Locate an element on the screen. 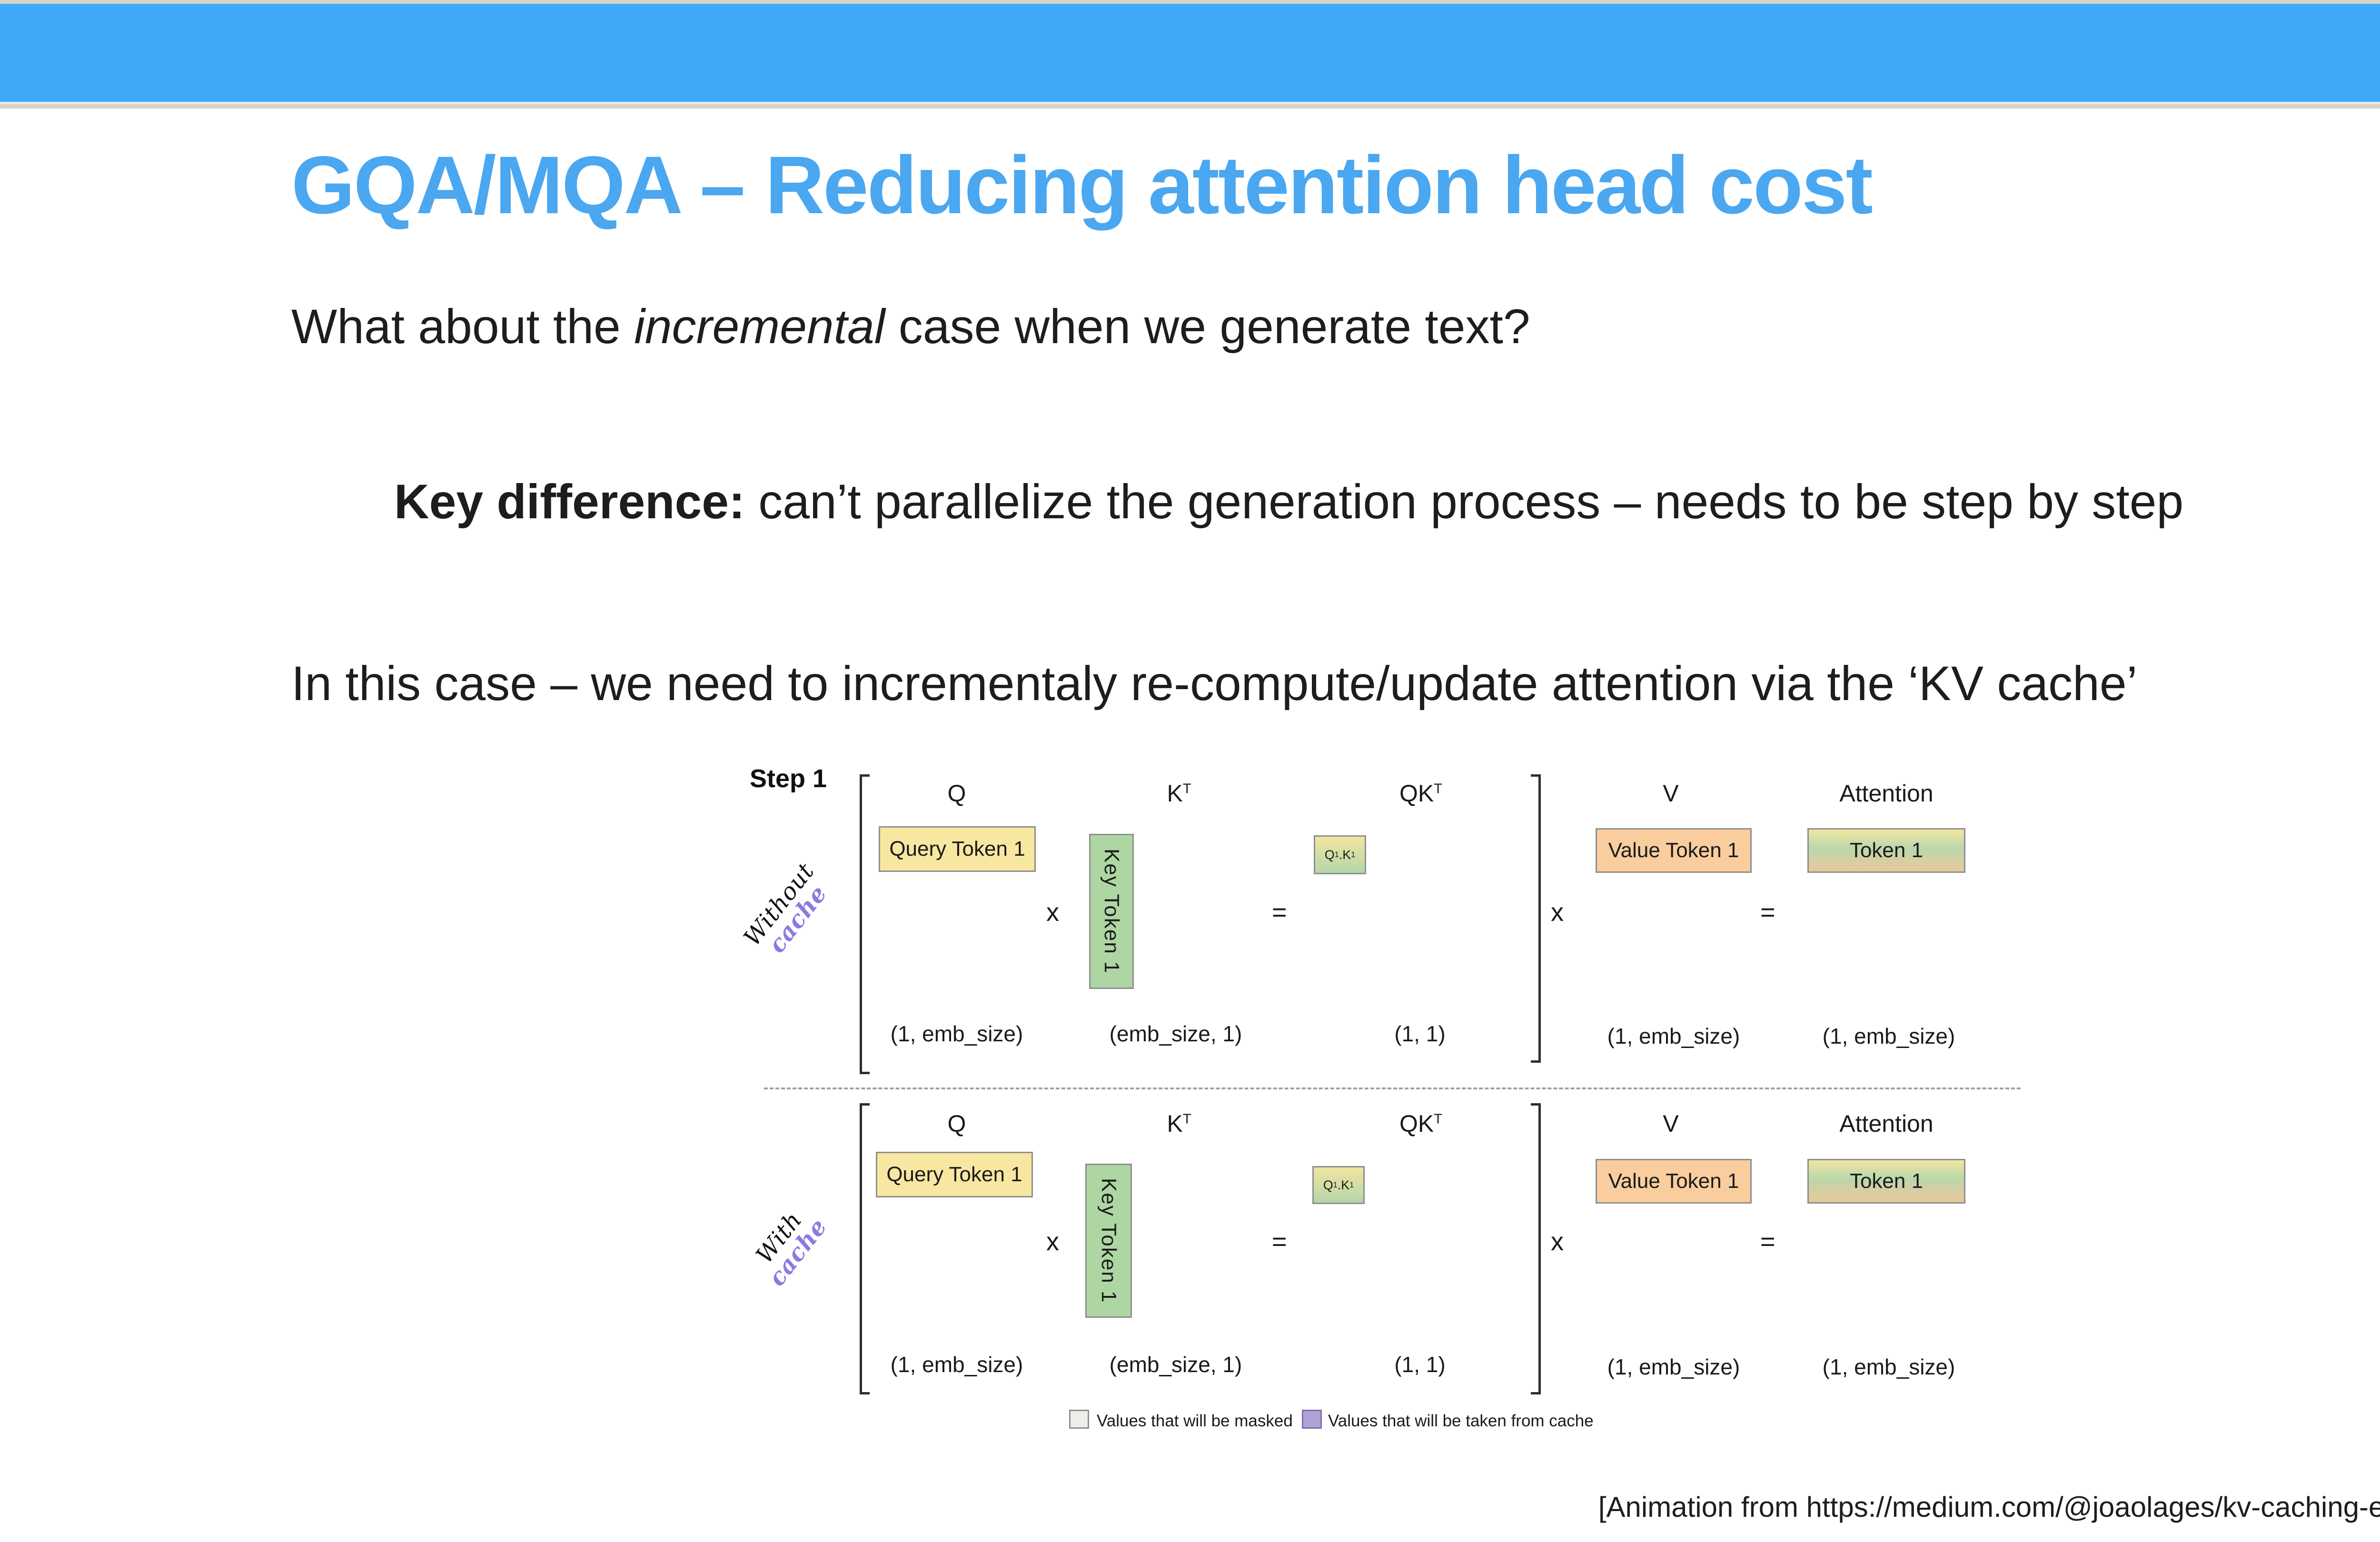  header-bar is located at coordinates (1190, 53).